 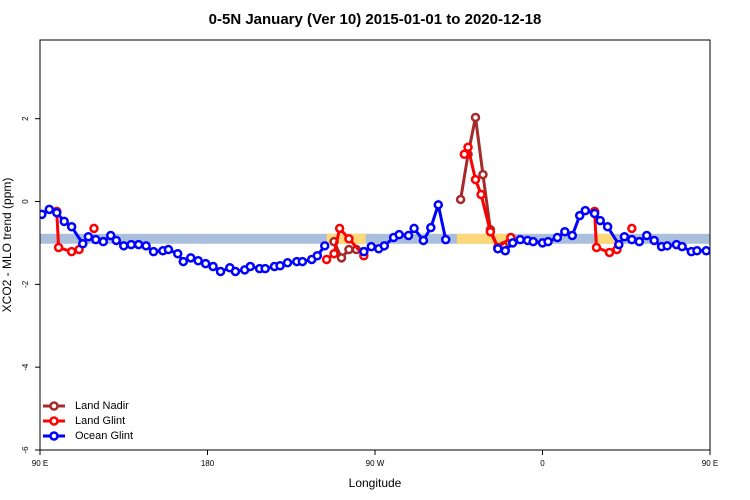 I want to click on x-tick-label: 0, so click(x=542, y=463).